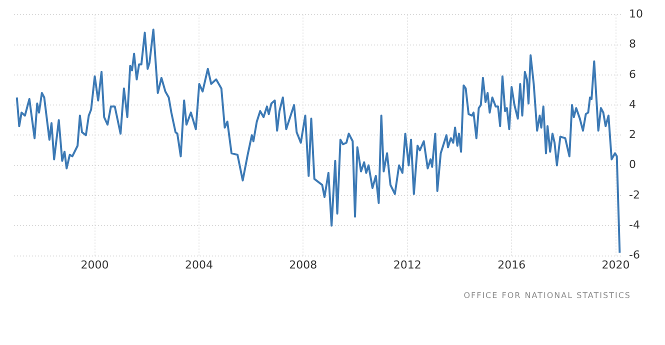 This screenshot has height=345, width=665. I want to click on y-tick-label: 0, so click(632, 165).